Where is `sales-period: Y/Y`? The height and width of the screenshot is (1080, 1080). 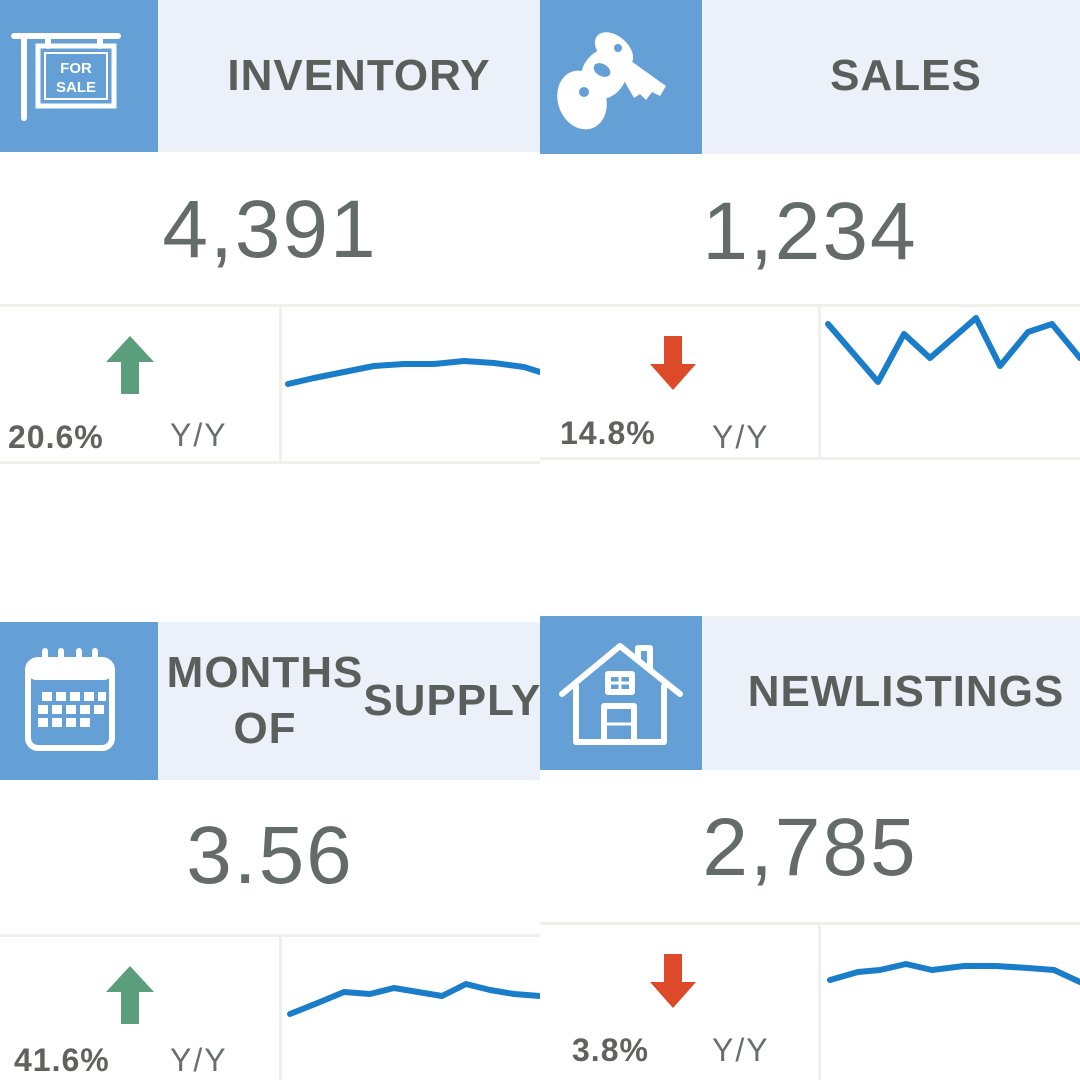
sales-period: Y/Y is located at coordinates (741, 437).